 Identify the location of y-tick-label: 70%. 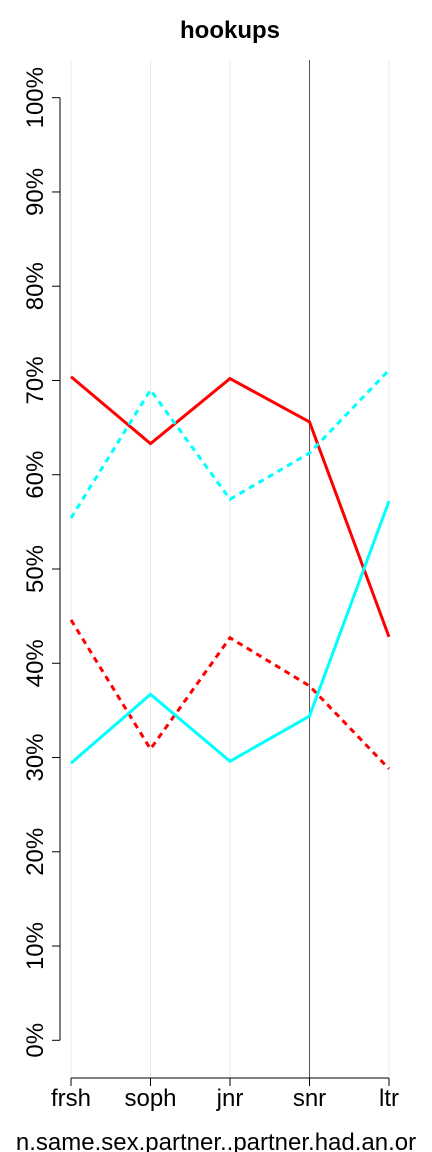
(35, 380).